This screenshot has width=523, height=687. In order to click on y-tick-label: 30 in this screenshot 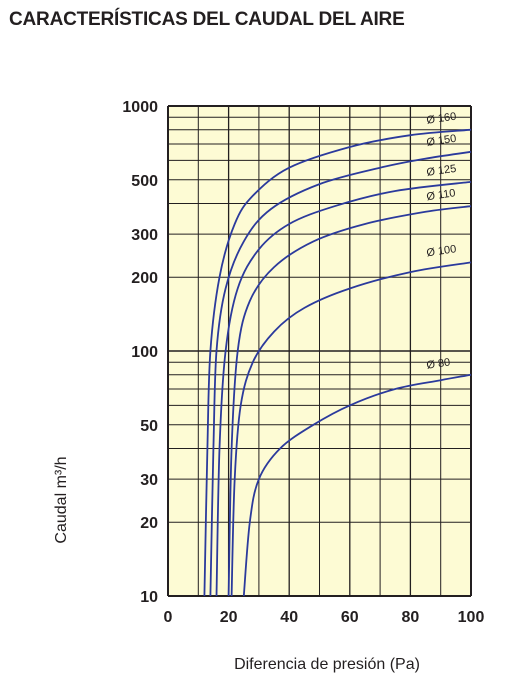, I will do `click(149, 480)`.